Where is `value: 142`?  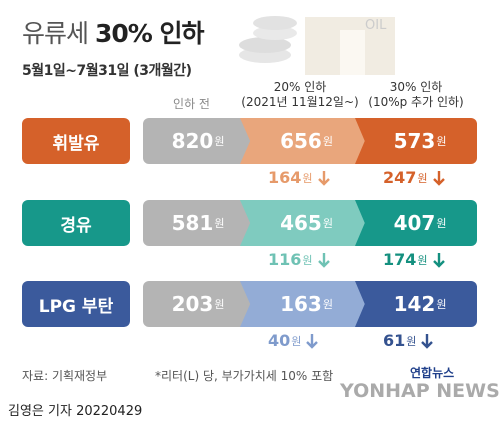 value: 142 is located at coordinates (414, 304).